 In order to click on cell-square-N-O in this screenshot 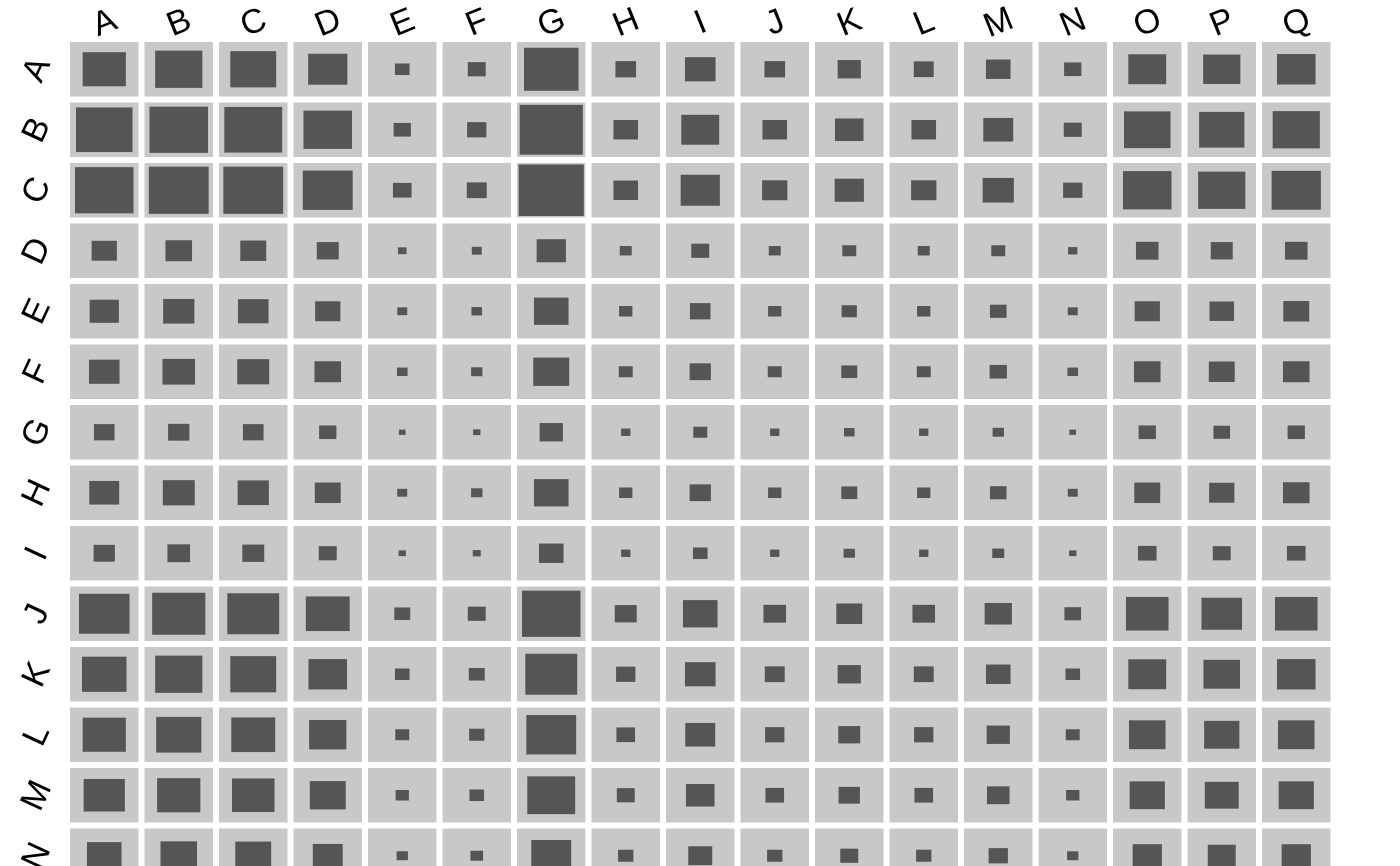, I will do `click(1147, 855)`.